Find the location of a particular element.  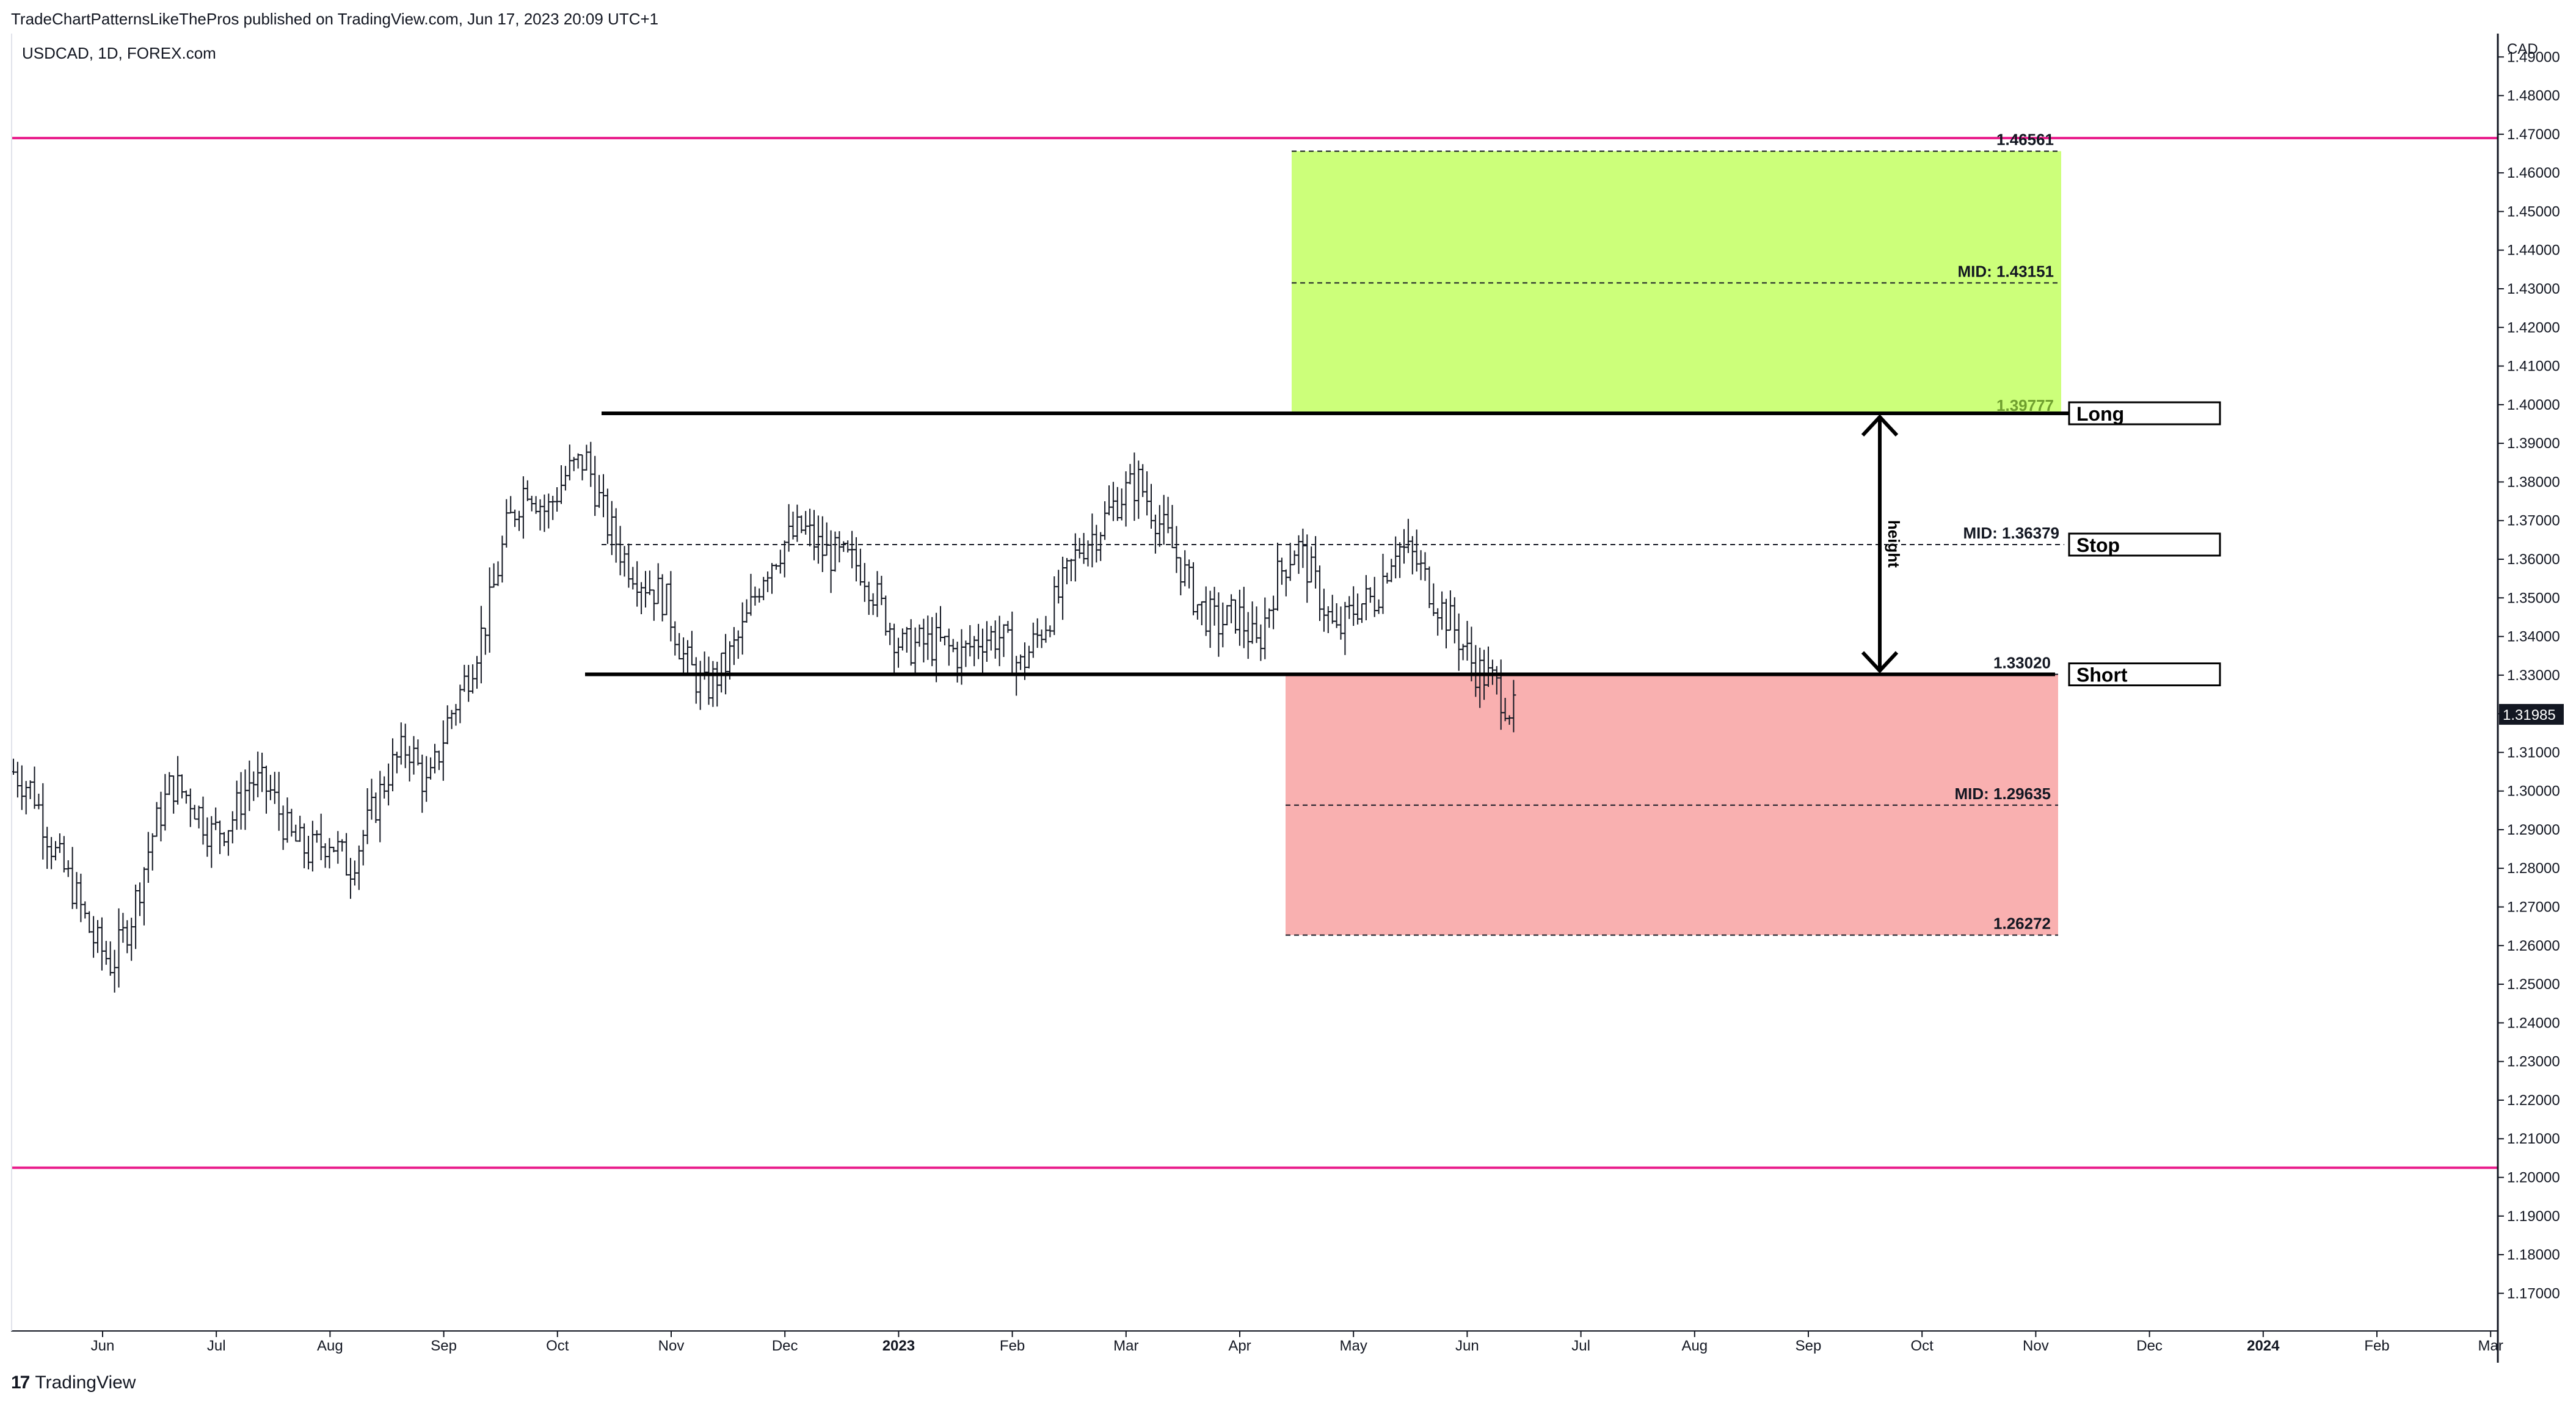

long-target-zone is located at coordinates (1677, 282).